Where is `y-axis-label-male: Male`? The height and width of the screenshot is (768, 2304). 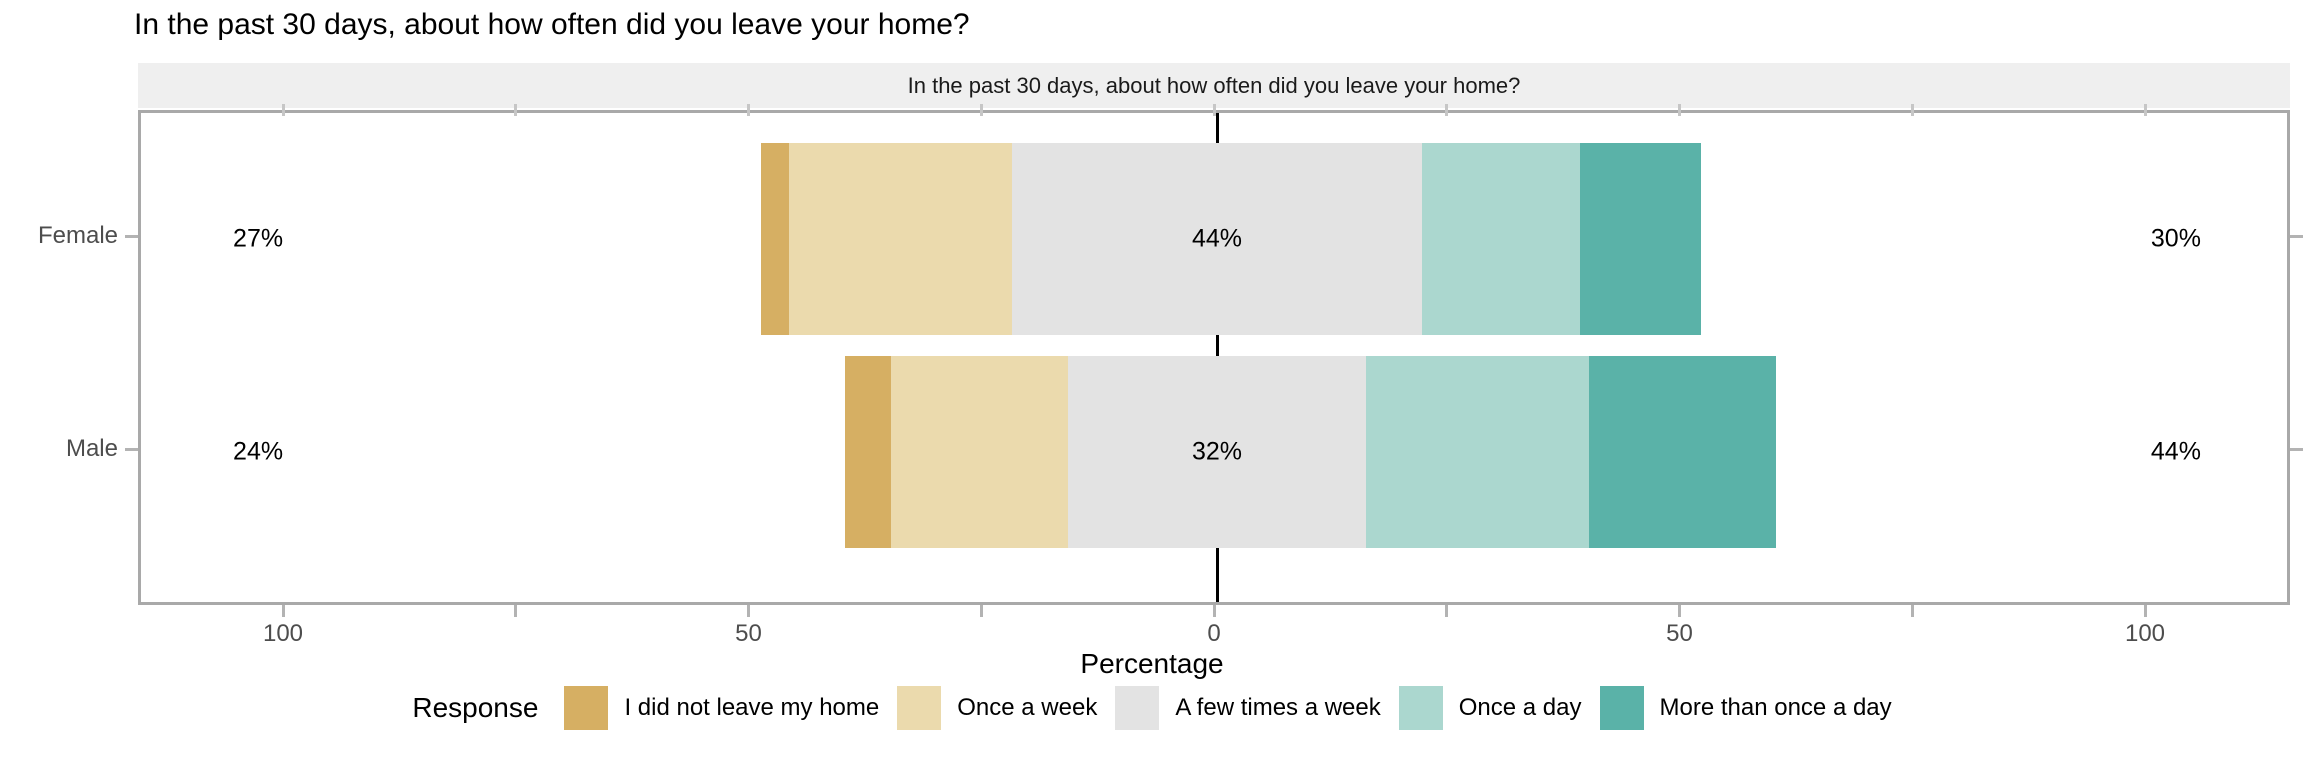
y-axis-label-male: Male is located at coordinates (91, 448).